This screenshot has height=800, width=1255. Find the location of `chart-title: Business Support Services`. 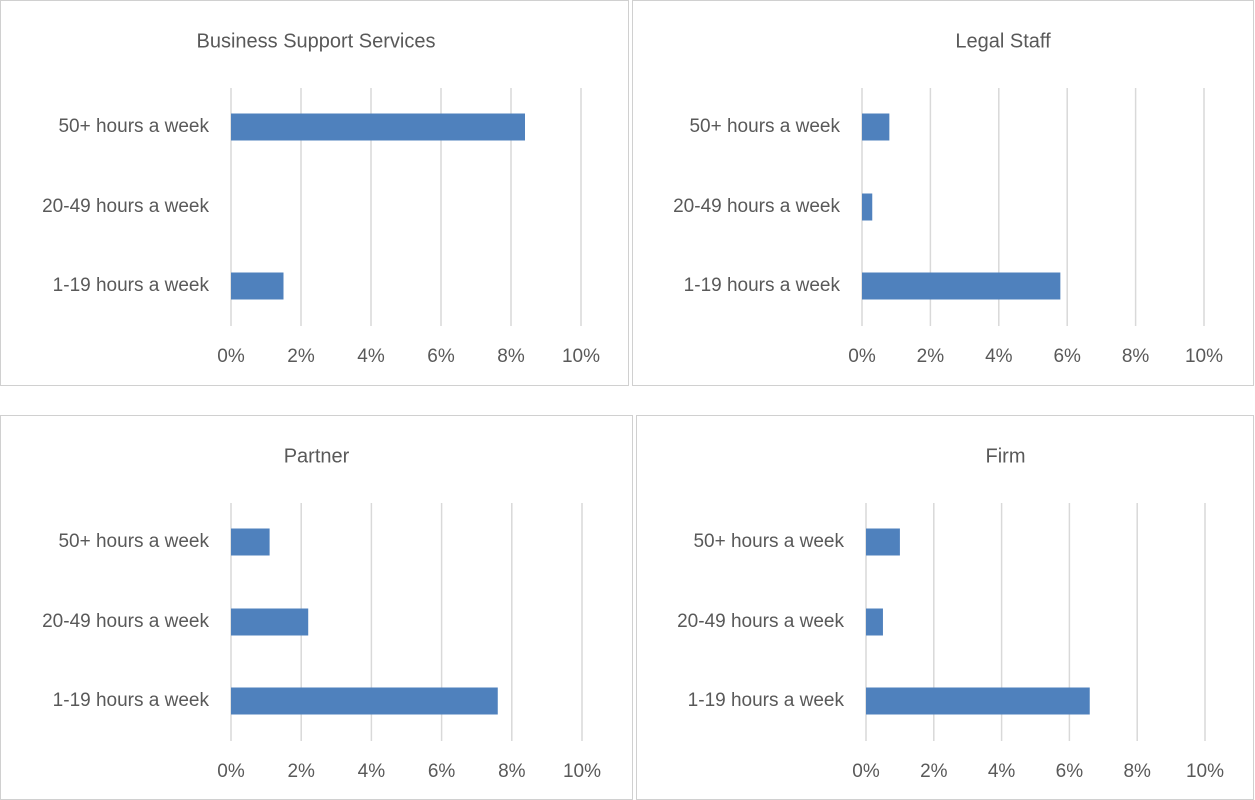

chart-title: Business Support Services is located at coordinates (315, 41).